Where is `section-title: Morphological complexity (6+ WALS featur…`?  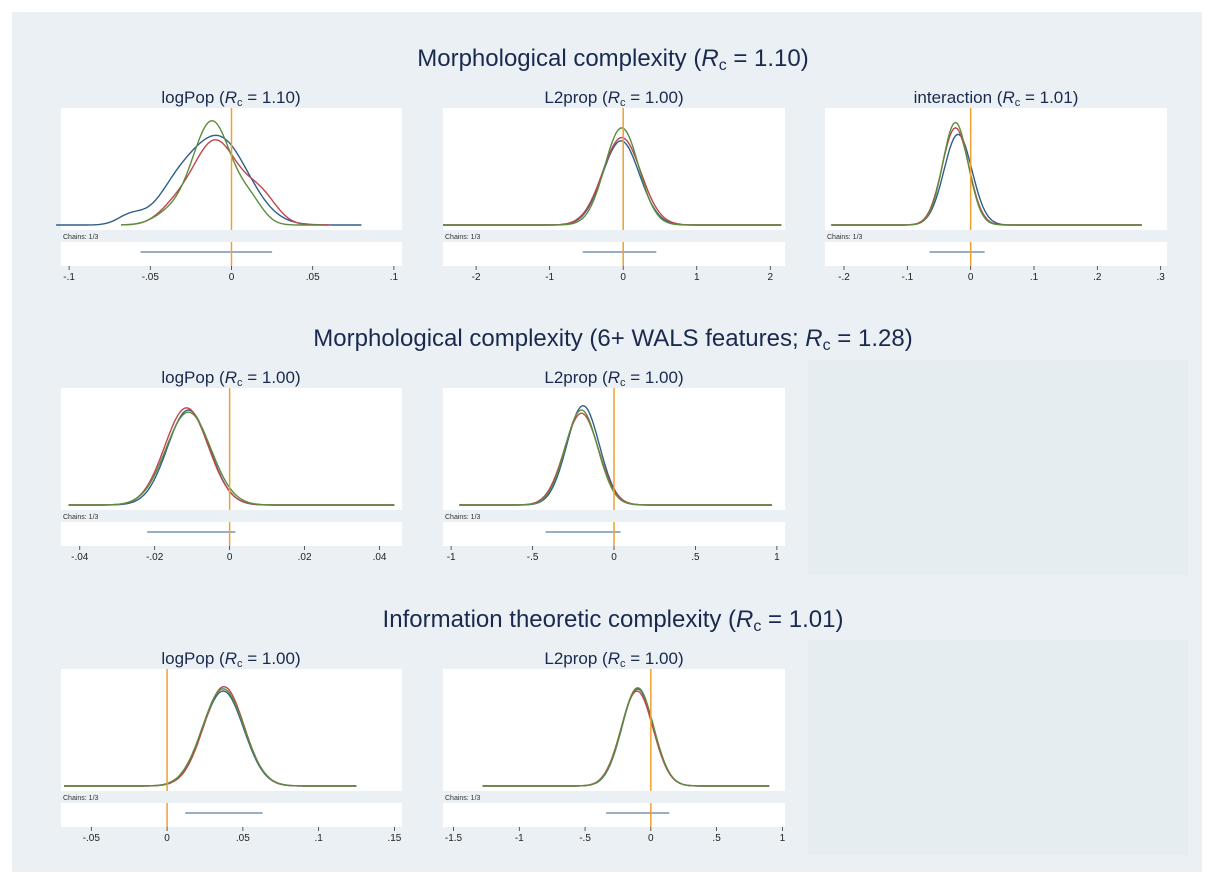
section-title: Morphological complexity (6+ WALS featur… is located at coordinates (612, 339).